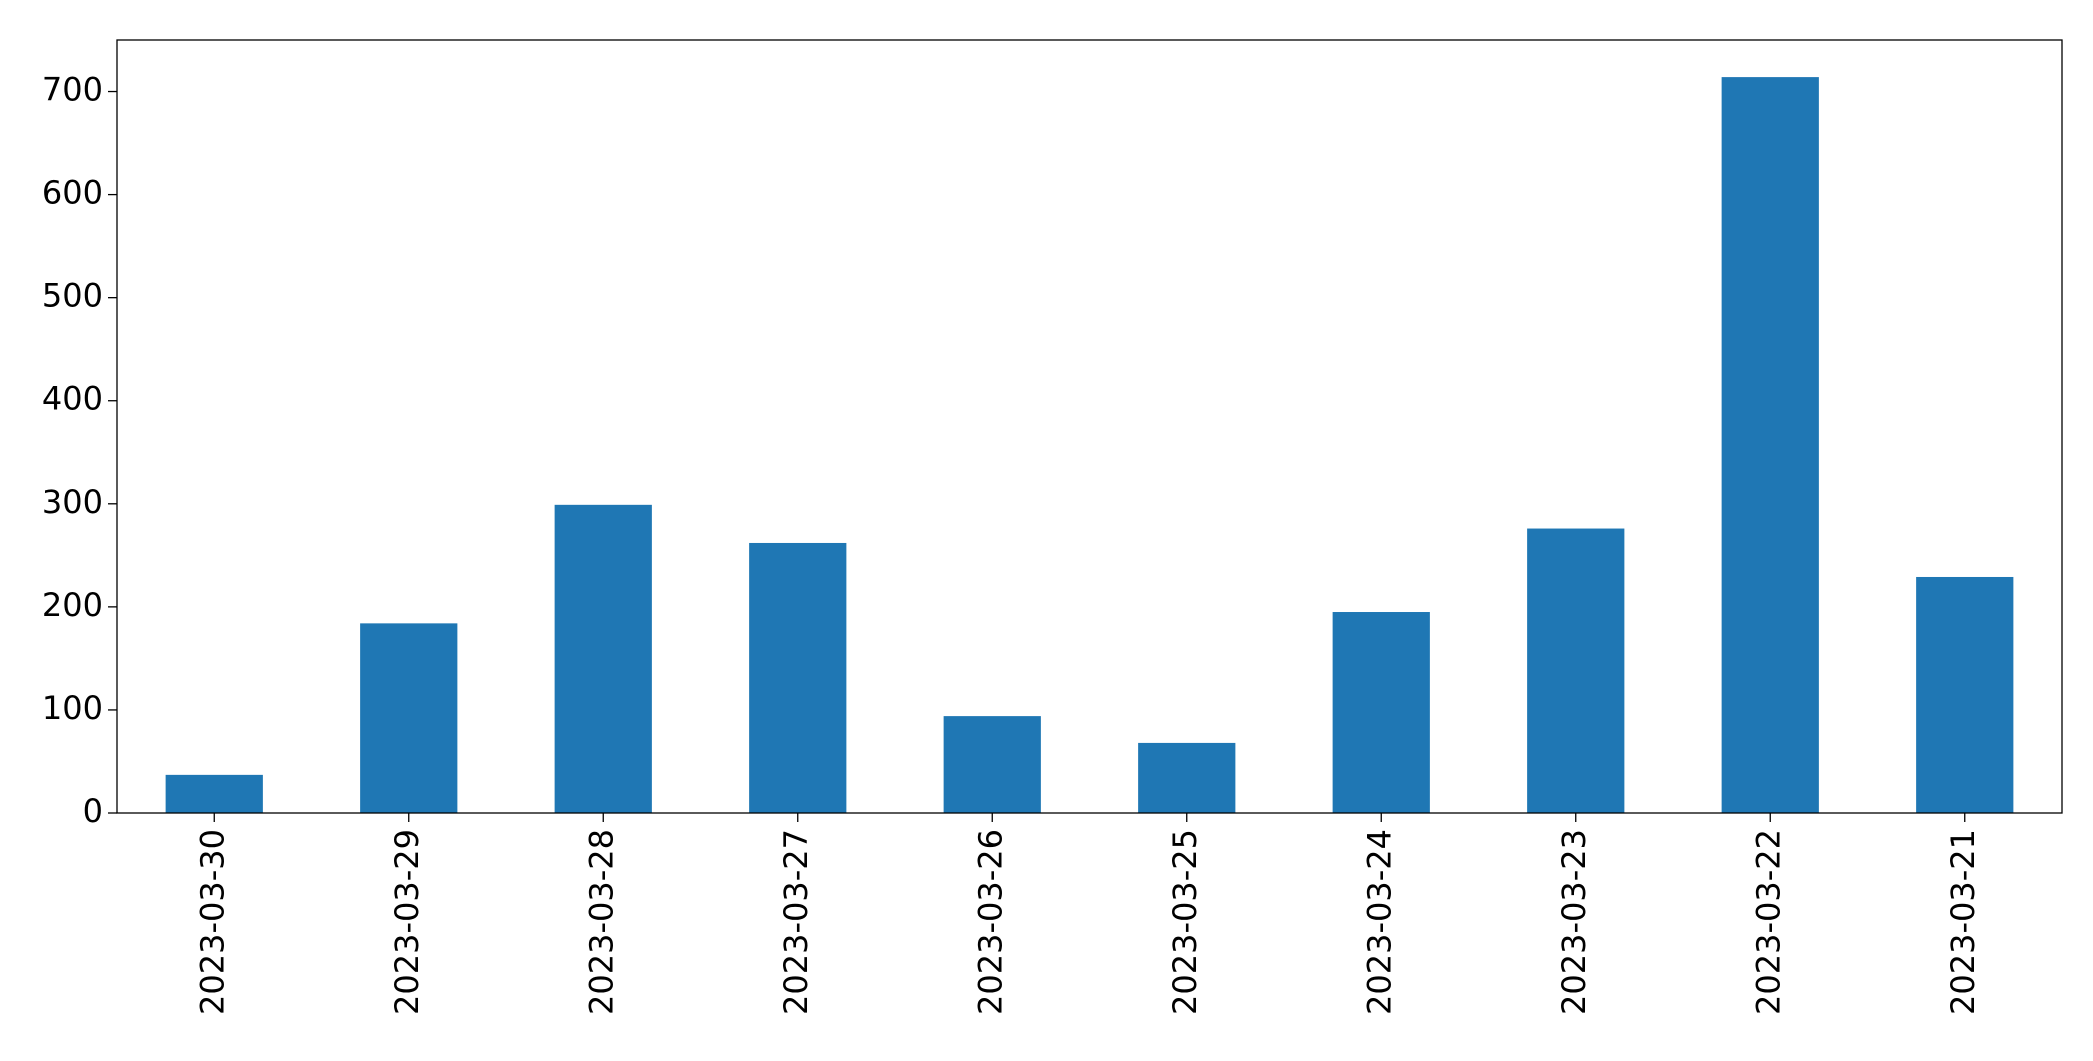 Image resolution: width=2093 pixels, height=1061 pixels. Describe the element at coordinates (407, 922) in the screenshot. I see `x-tick-label: 2023-03-29` at that location.